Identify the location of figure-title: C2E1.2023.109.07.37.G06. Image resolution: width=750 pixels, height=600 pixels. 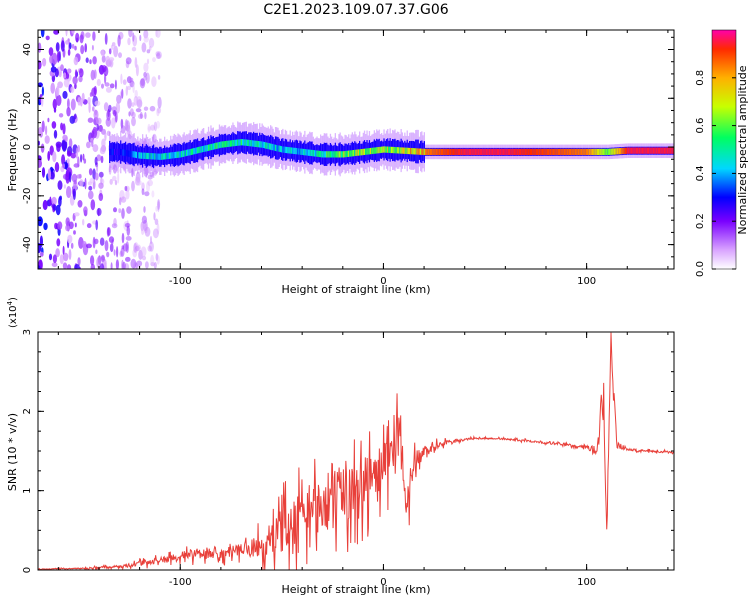
(355, 10).